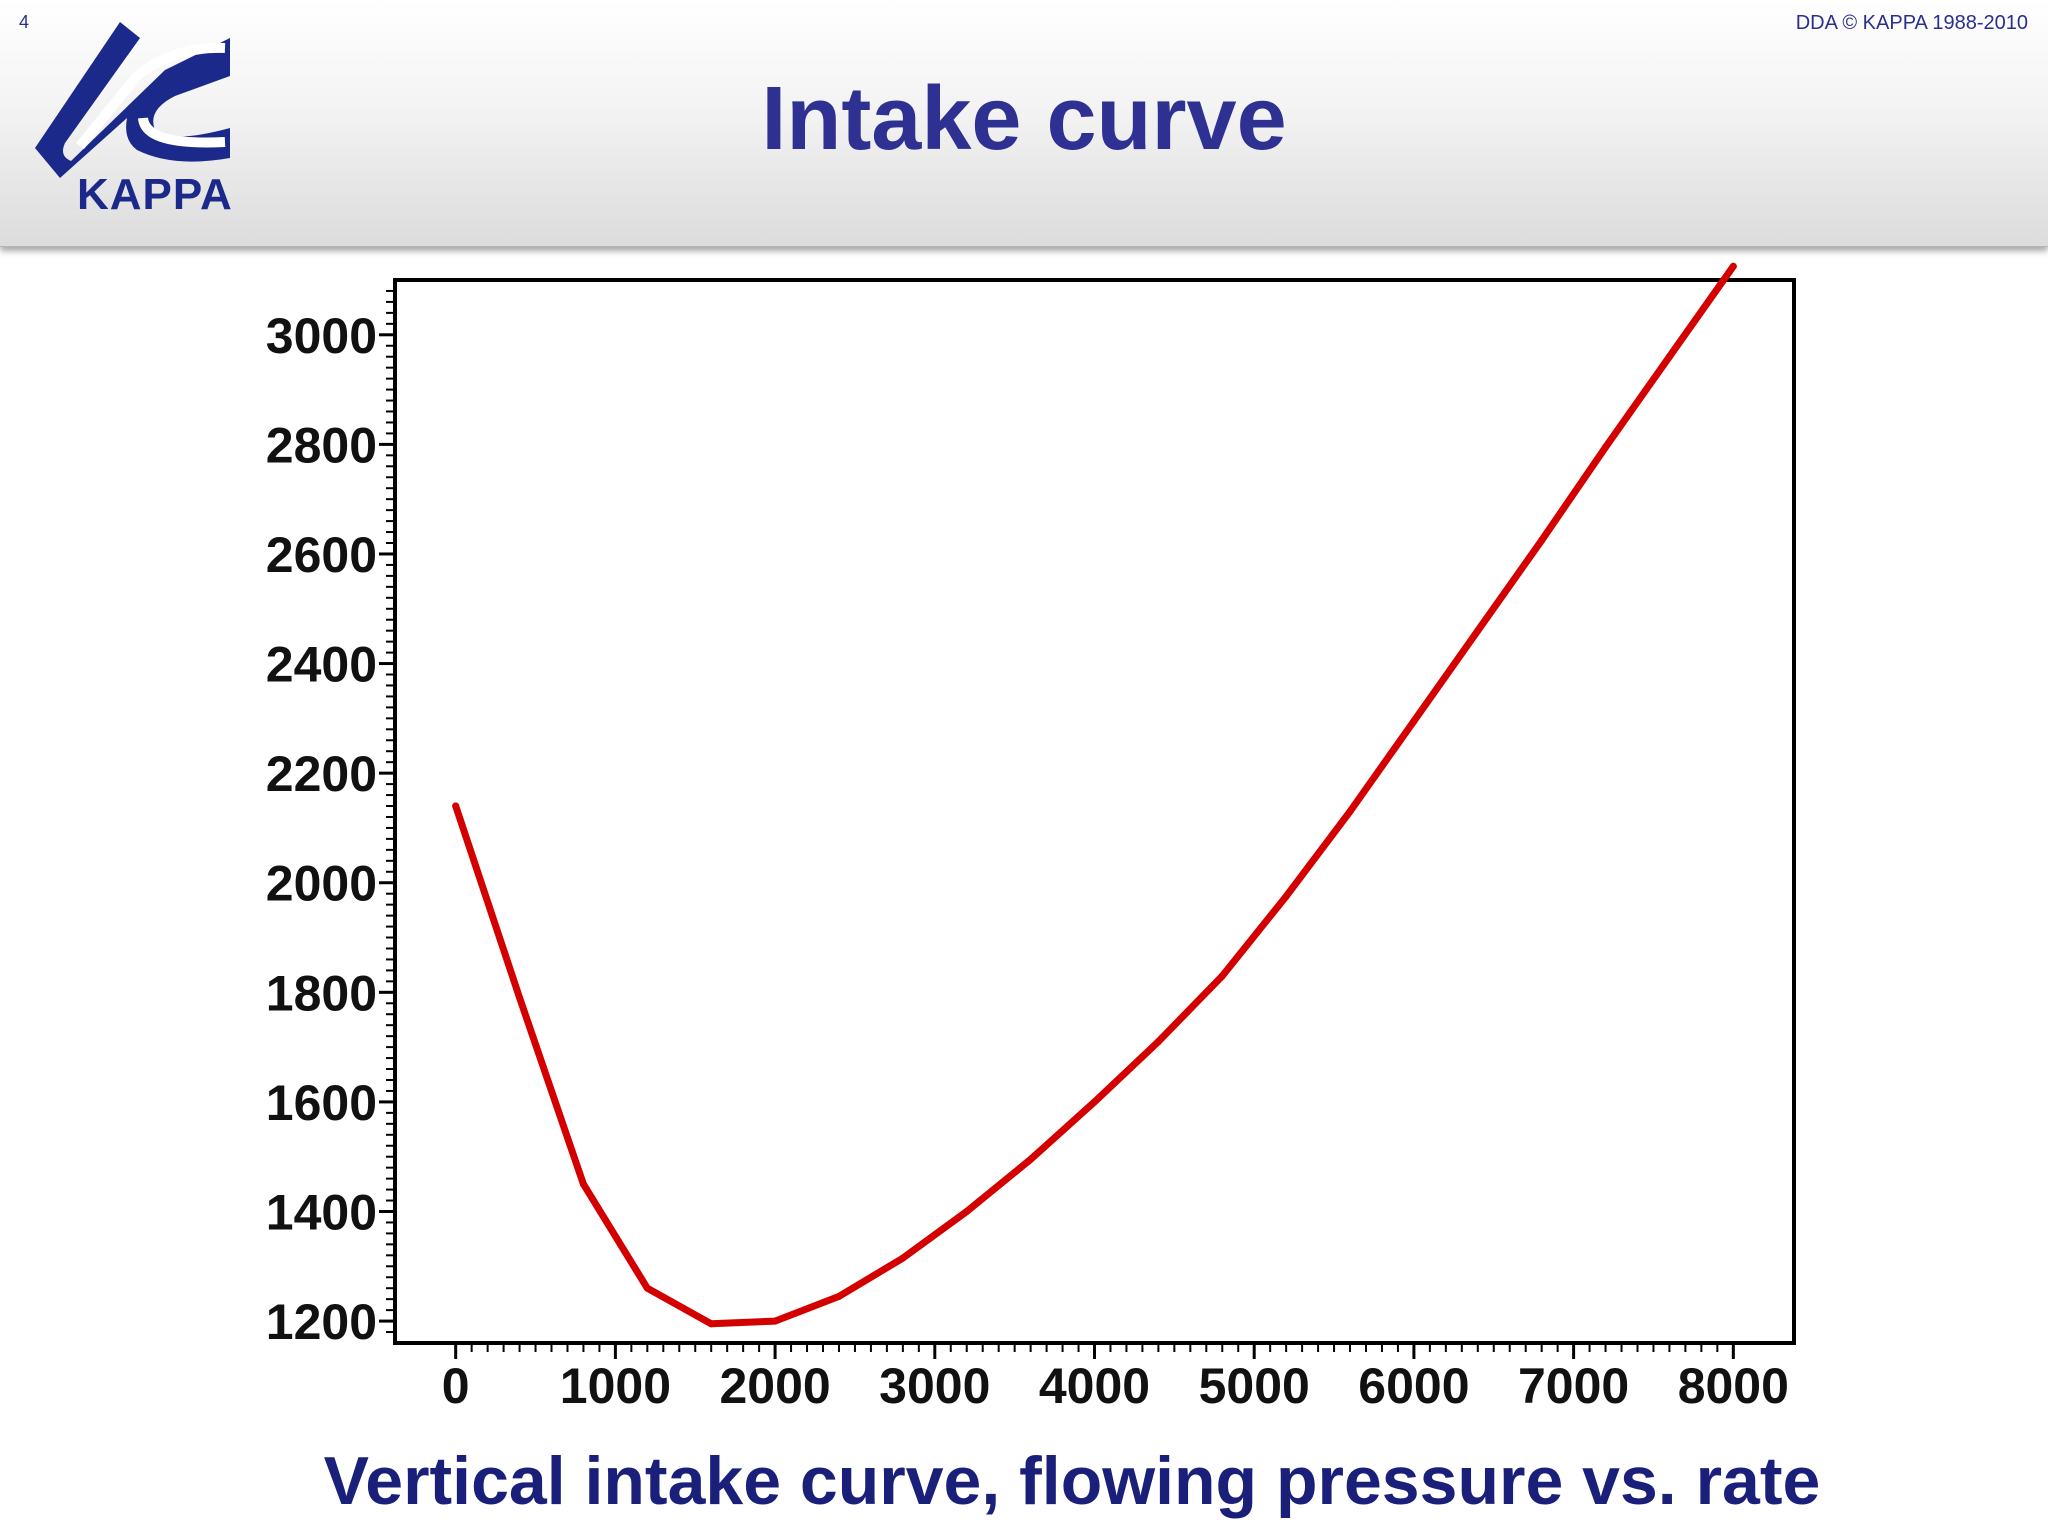  What do you see at coordinates (24, 22) in the screenshot?
I see `slide-number: 4` at bounding box center [24, 22].